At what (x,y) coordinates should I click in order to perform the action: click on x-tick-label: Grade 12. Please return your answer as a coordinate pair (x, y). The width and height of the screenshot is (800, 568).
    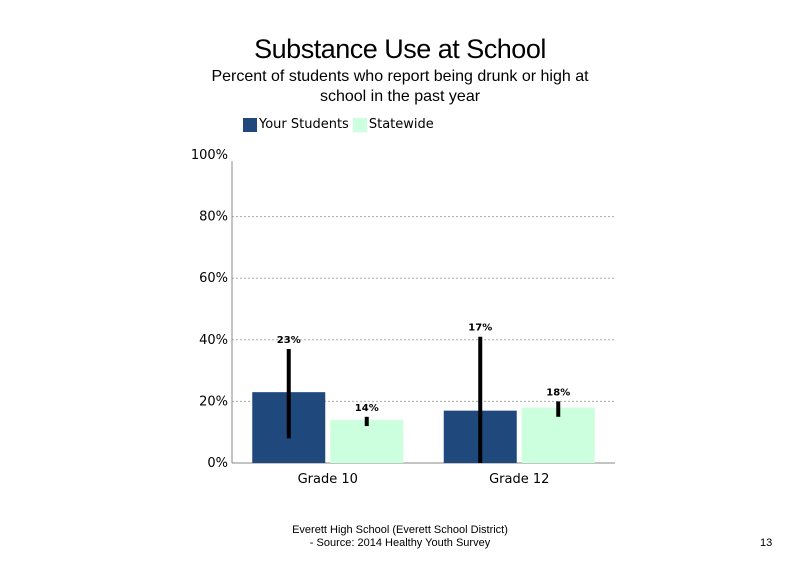
    Looking at the image, I should click on (519, 479).